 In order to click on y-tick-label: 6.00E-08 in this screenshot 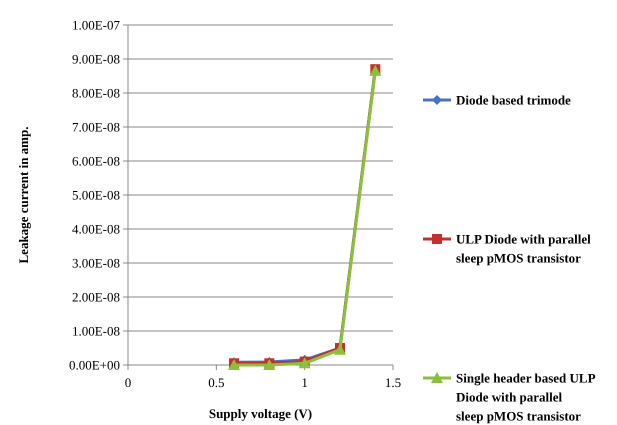, I will do `click(96, 161)`.